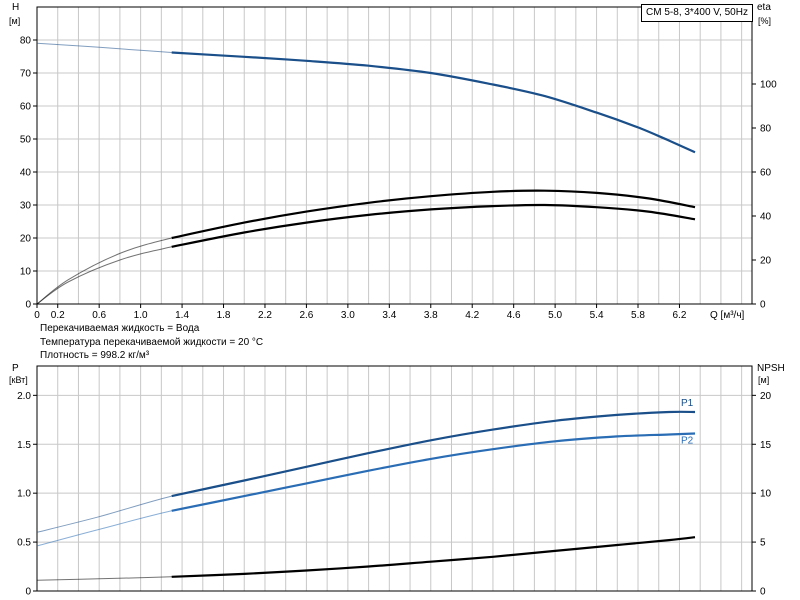 This screenshot has height=600, width=800. I want to click on y-tick-label-left: 0.5, so click(24, 543).